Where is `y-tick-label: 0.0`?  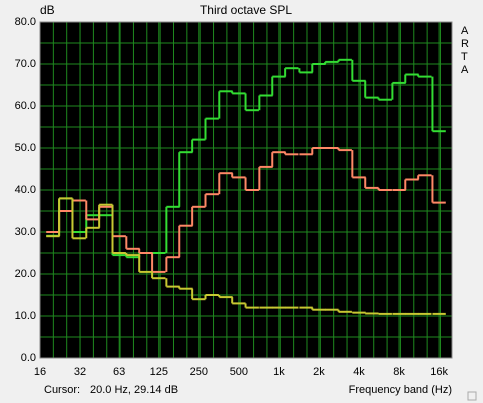
y-tick-label: 0.0 is located at coordinates (28, 358).